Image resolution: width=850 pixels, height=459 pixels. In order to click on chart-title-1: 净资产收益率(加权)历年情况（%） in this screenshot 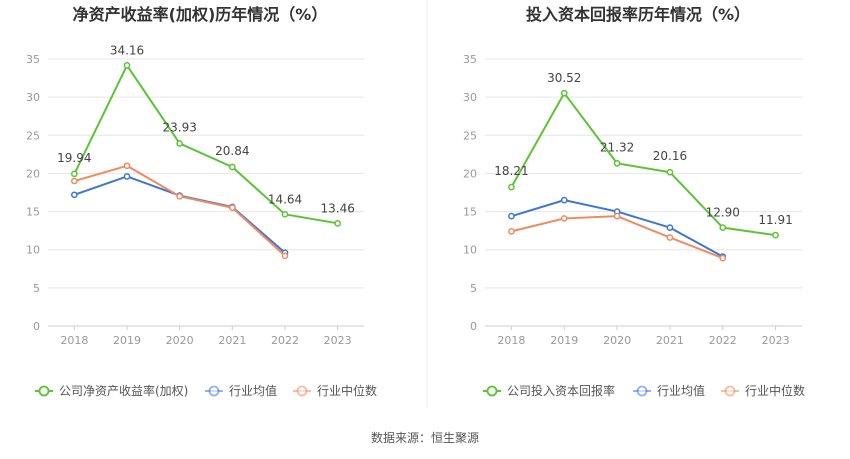, I will do `click(200, 14)`.